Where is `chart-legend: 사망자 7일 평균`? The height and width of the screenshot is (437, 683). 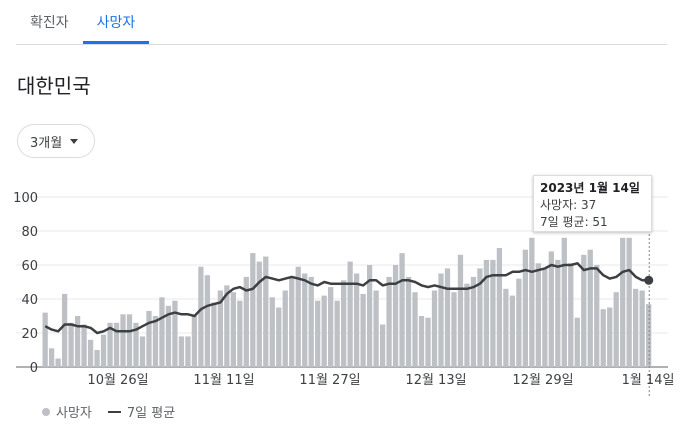
chart-legend: 사망자 7일 평균 is located at coordinates (108, 411).